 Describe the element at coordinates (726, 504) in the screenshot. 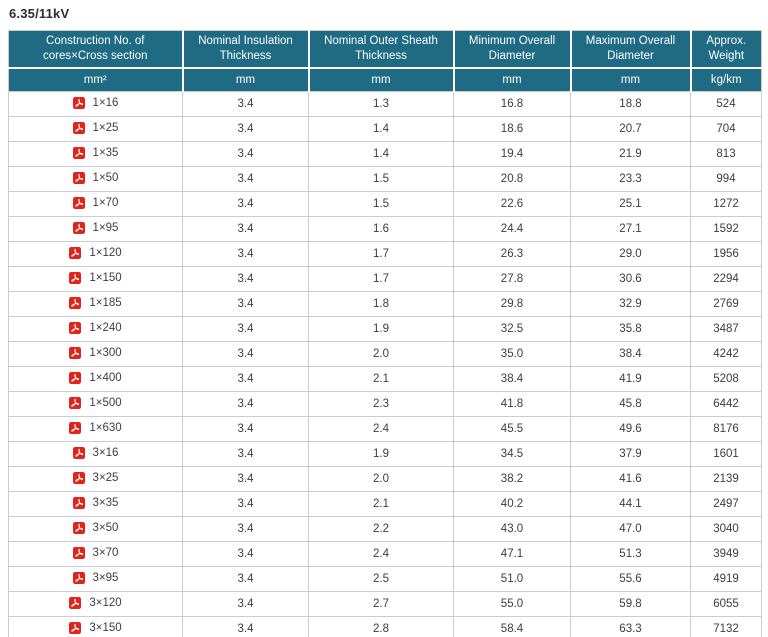

I see `cell-weight: 2497` at that location.